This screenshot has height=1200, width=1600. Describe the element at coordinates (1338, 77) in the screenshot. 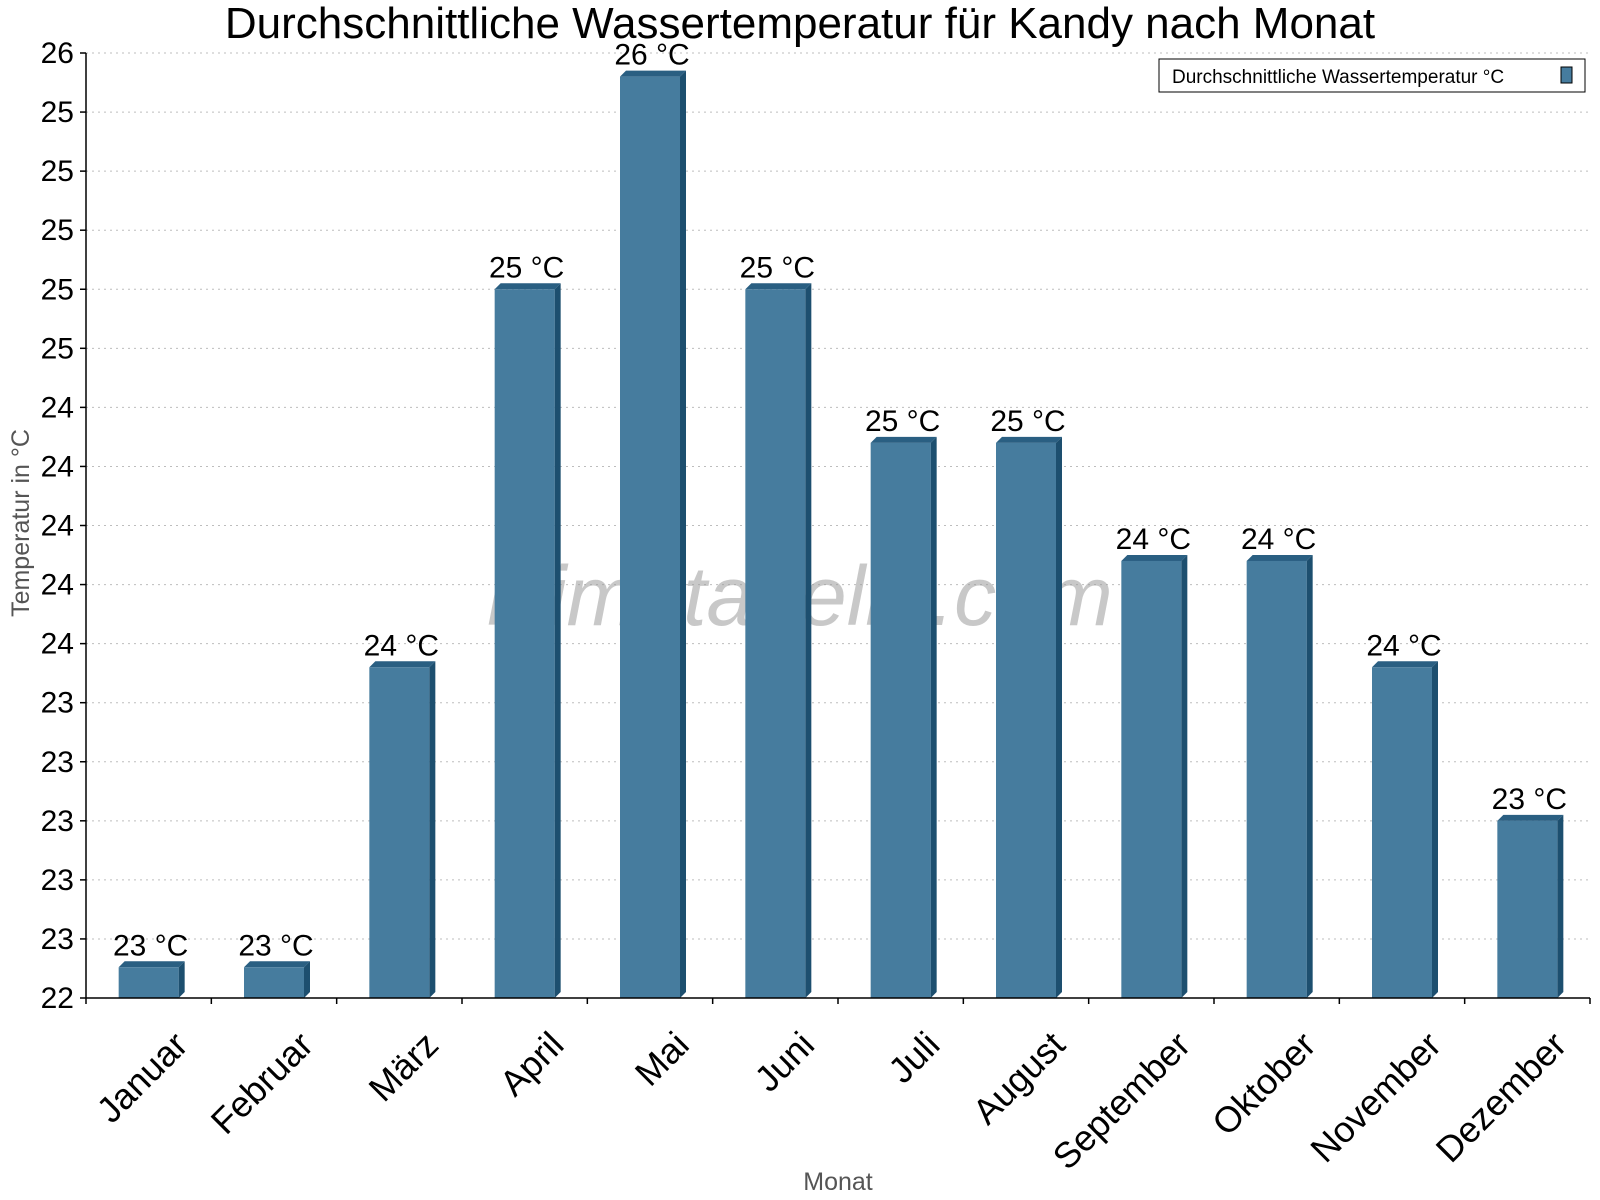

I see `legend-label: Durchschnittliche Wassertemperatur °C` at that location.